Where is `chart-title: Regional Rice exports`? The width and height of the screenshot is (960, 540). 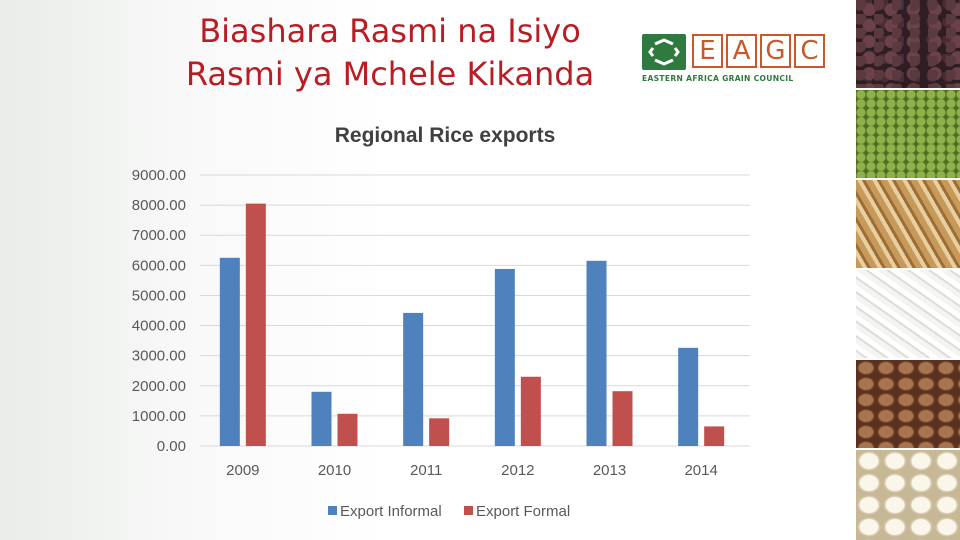
chart-title: Regional Rice exports is located at coordinates (445, 135).